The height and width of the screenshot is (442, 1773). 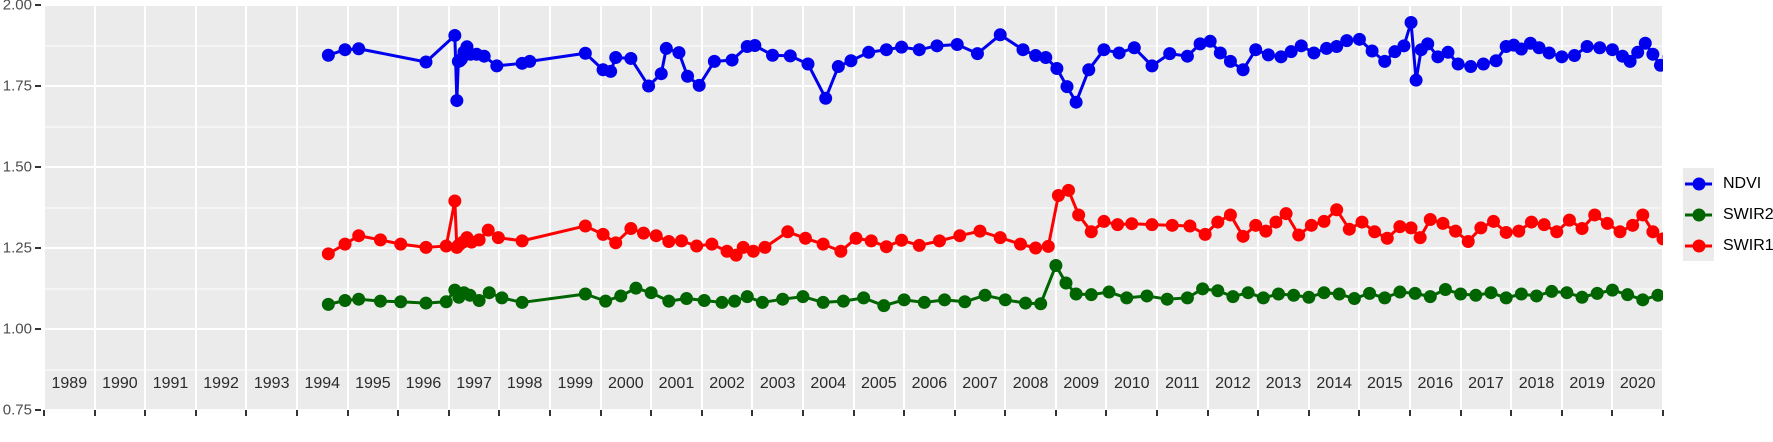 I want to click on series-line, so click(x=994, y=222).